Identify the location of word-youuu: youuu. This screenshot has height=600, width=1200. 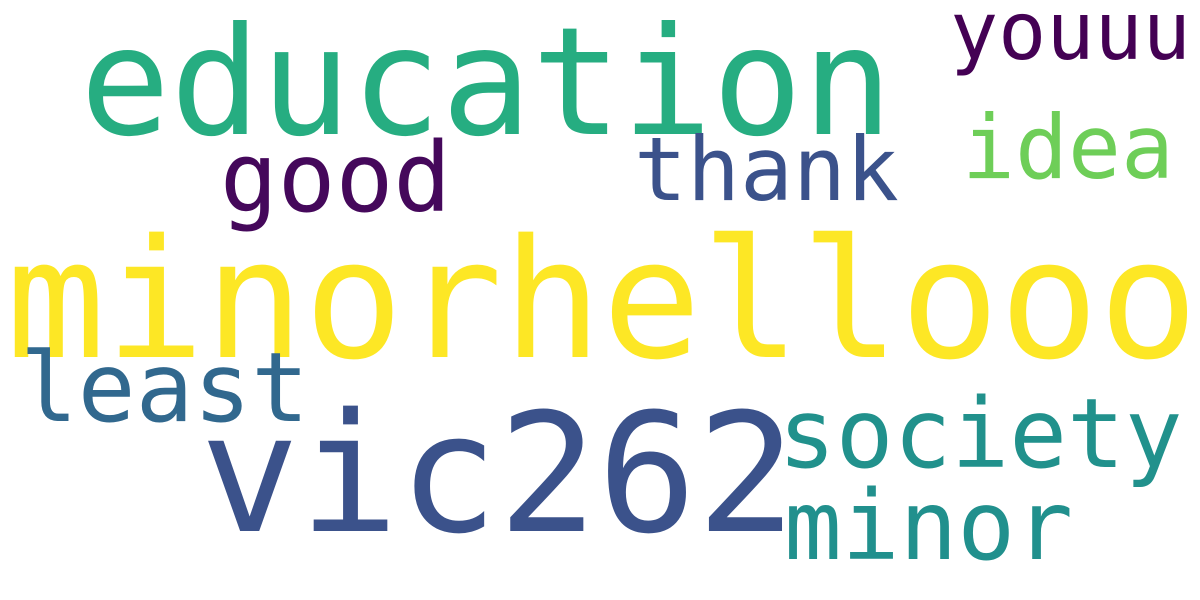
(1070, 39).